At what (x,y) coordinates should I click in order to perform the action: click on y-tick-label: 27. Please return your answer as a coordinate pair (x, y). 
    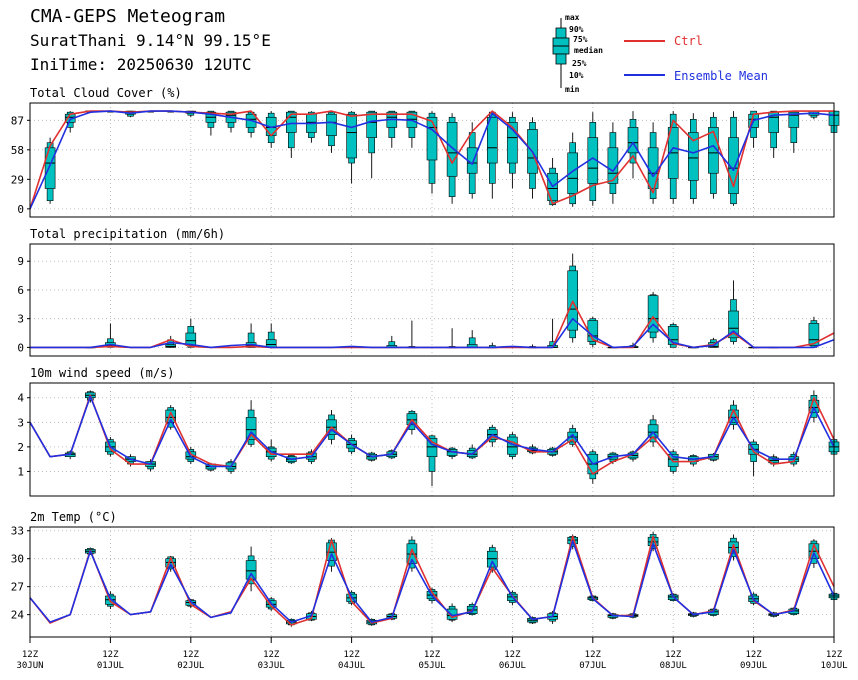
    Looking at the image, I should click on (17, 587).